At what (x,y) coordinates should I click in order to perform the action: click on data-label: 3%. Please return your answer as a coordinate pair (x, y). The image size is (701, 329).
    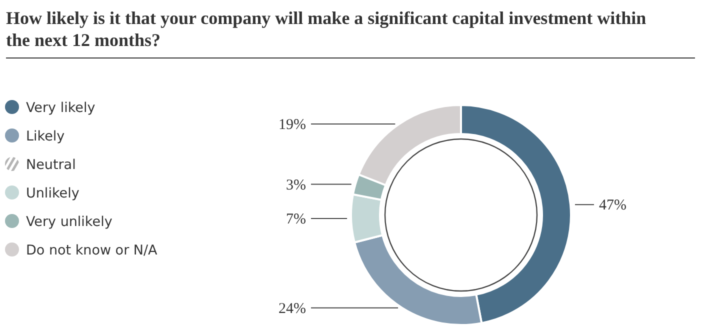
    Looking at the image, I should click on (296, 185).